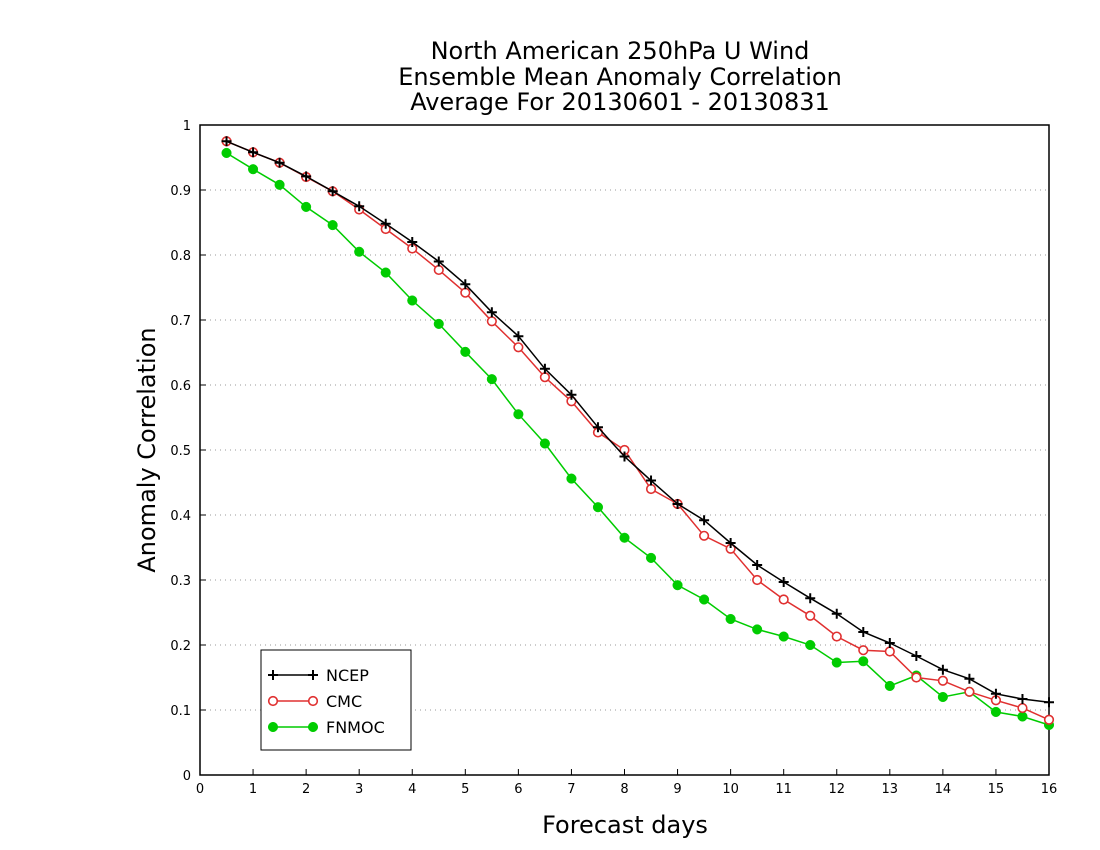 Image resolution: width=1100 pixels, height=850 pixels. I want to click on x-tick-label-5: 5, so click(465, 789).